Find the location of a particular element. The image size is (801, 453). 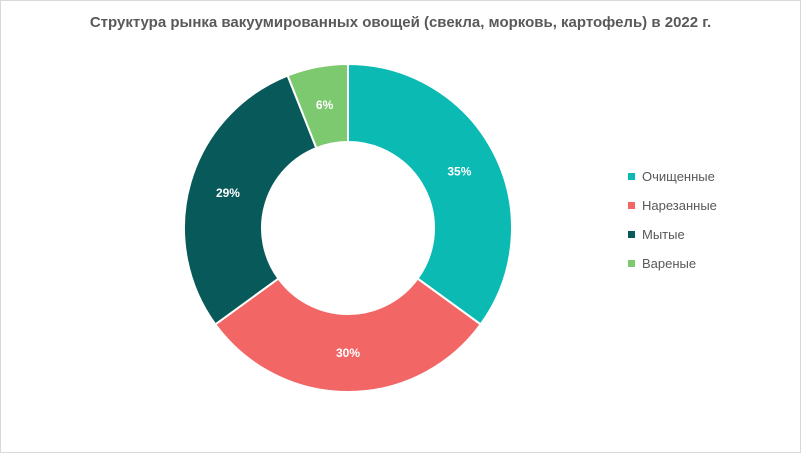

legend: Очищенные Нарезанные Мытые Вареные is located at coordinates (672, 220).